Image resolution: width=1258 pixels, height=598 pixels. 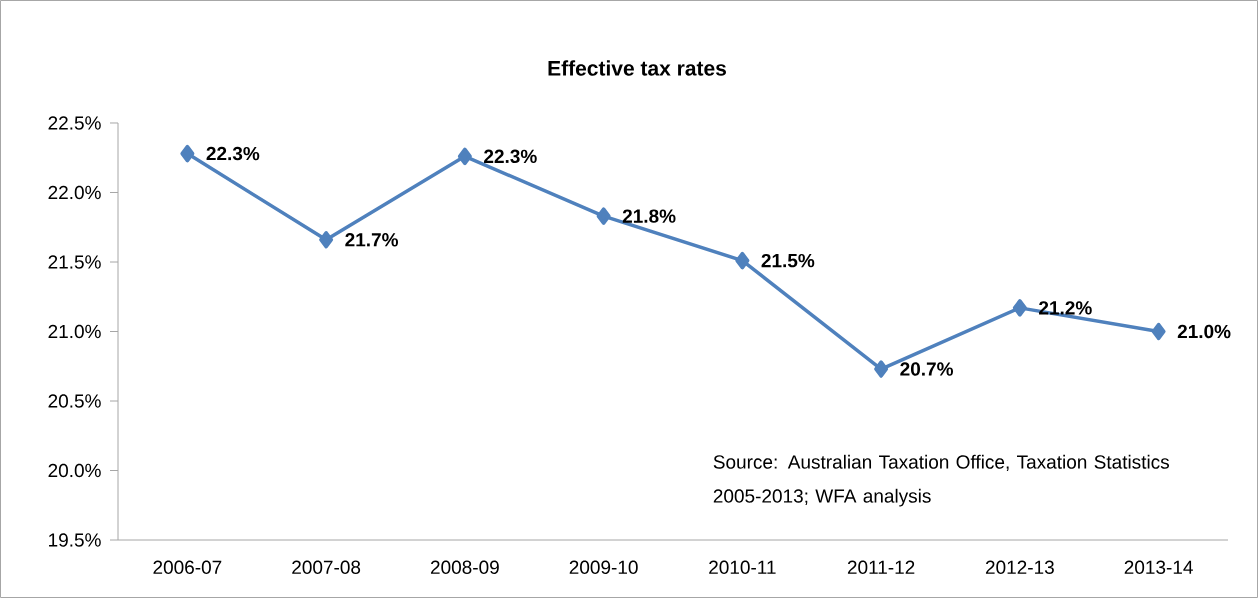 I want to click on y-tick-label: 19.5%, so click(x=75, y=540).